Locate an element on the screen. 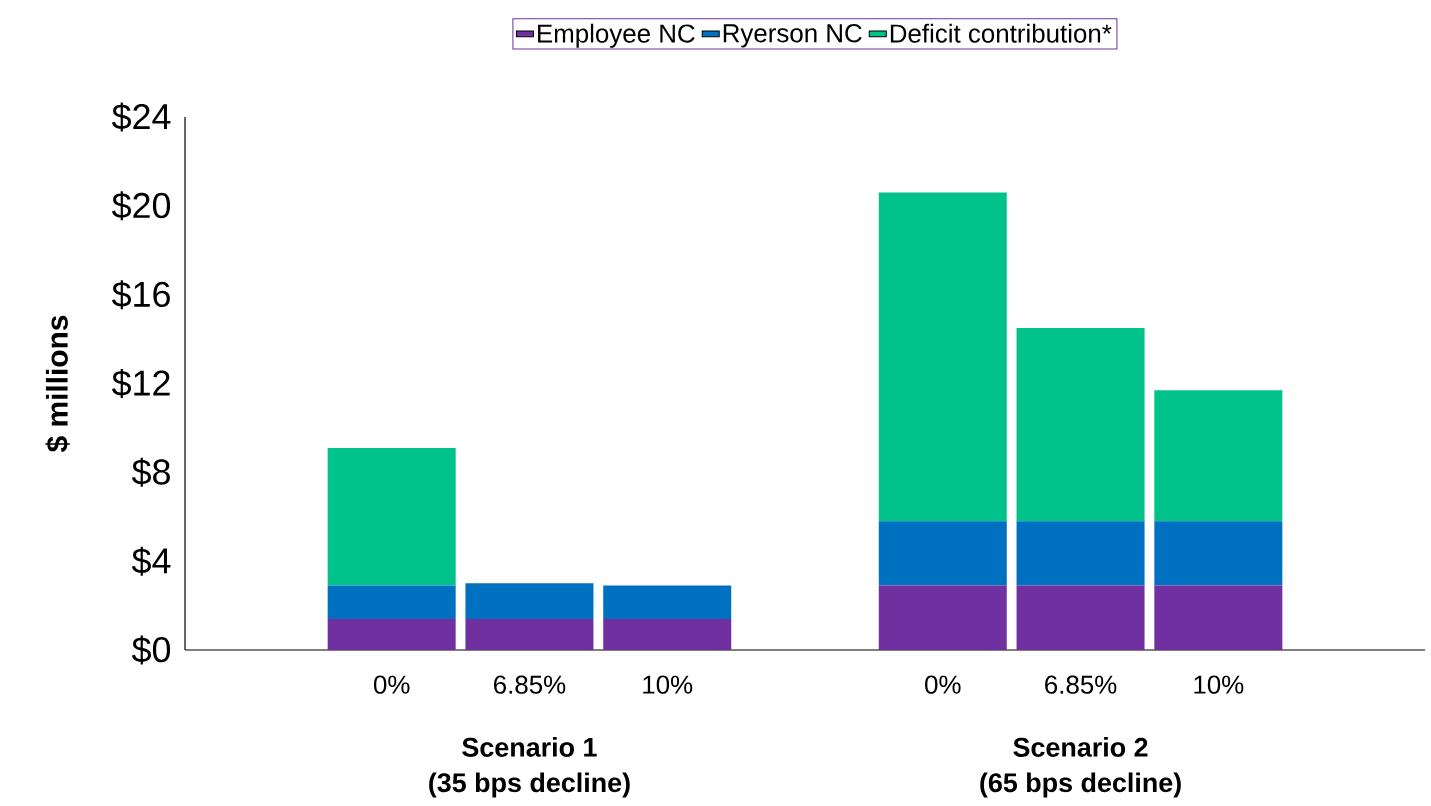 This screenshot has height=806, width=1431. text: Scenario 1 is located at coordinates (529, 747).